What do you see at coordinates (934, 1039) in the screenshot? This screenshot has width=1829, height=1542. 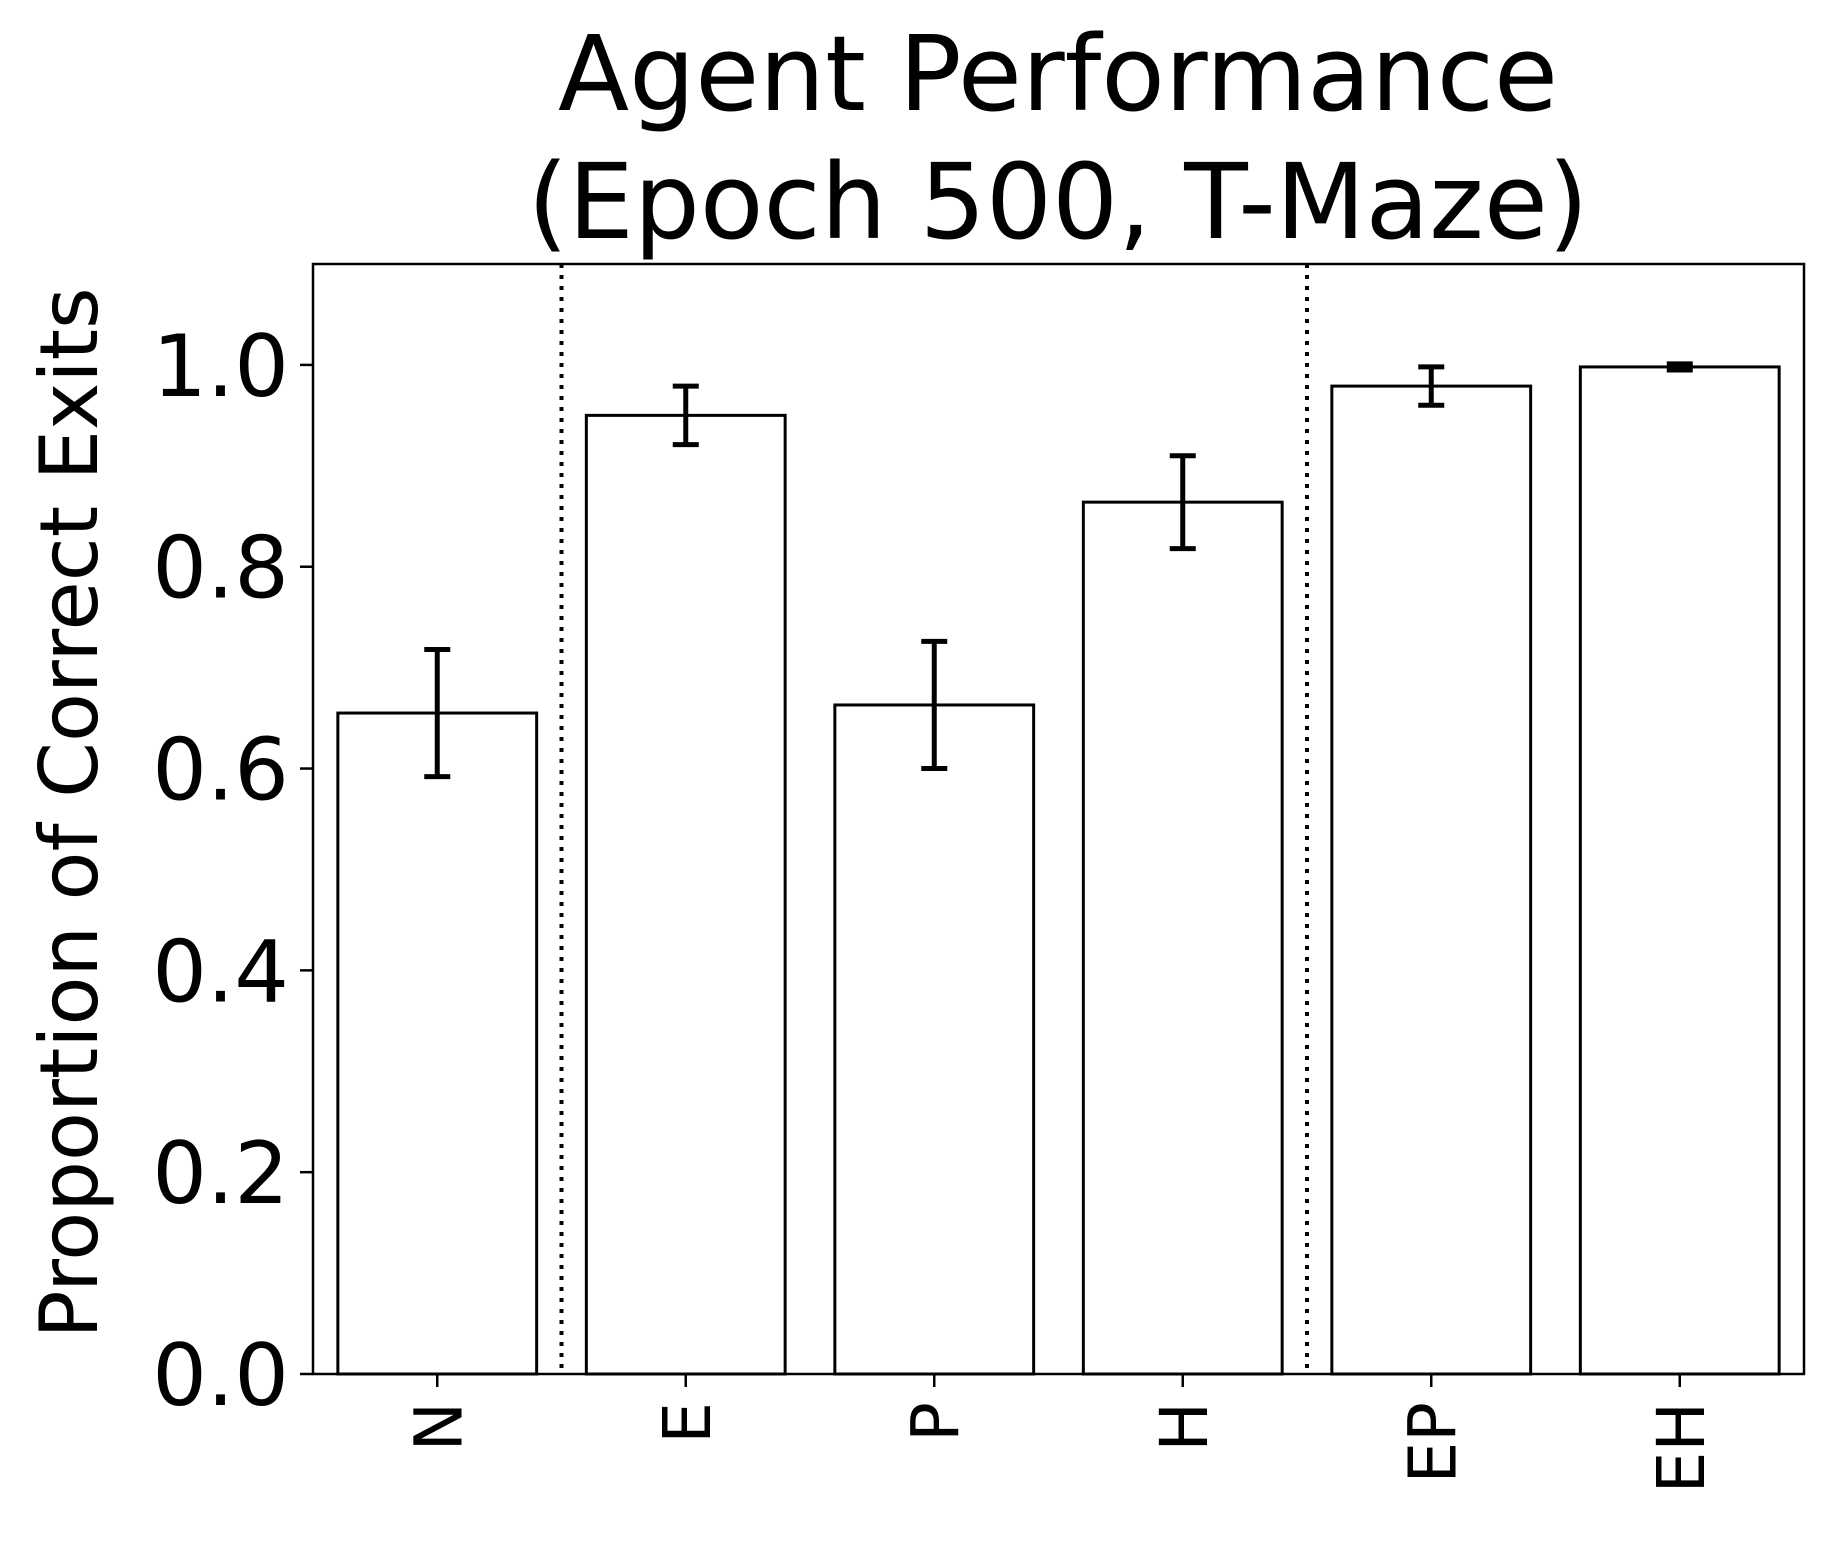 I see `bar-p` at bounding box center [934, 1039].